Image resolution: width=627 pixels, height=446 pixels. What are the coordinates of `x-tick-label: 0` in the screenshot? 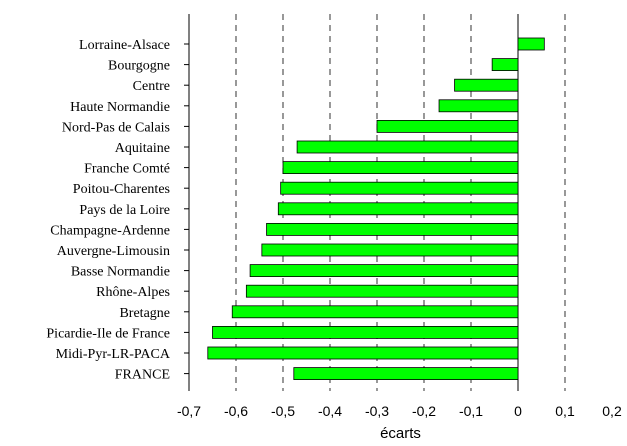 It's located at (518, 411).